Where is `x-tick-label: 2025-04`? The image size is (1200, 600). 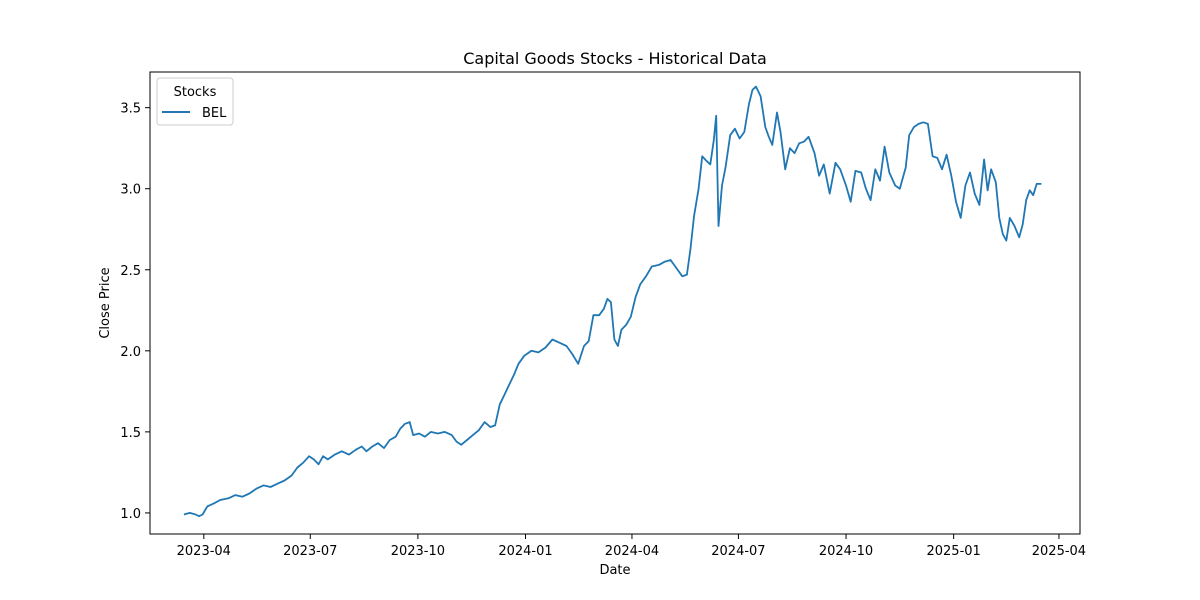
x-tick-label: 2025-04 is located at coordinates (1059, 551).